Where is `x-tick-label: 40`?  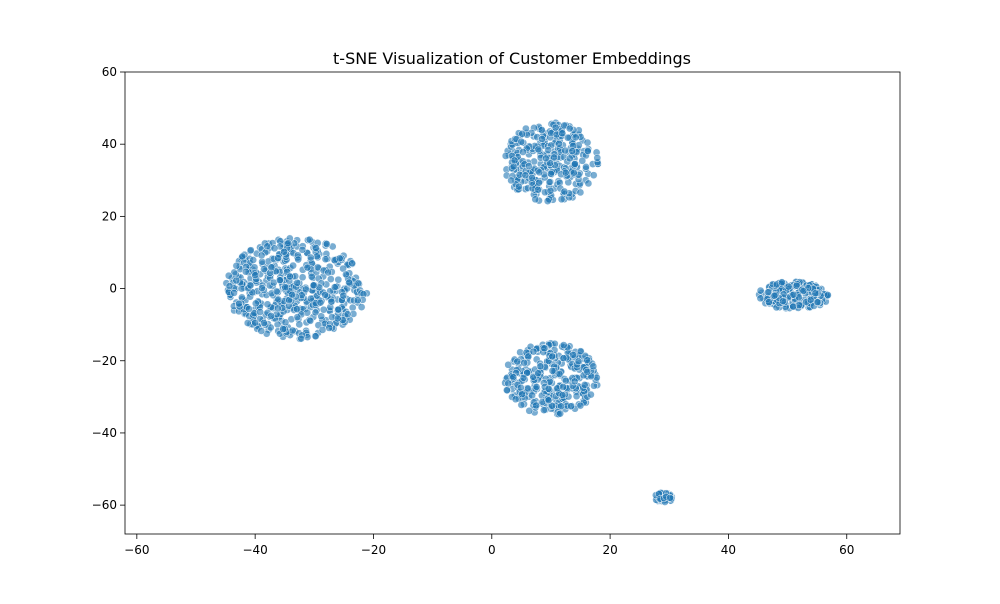
x-tick-label: 40 is located at coordinates (728, 550).